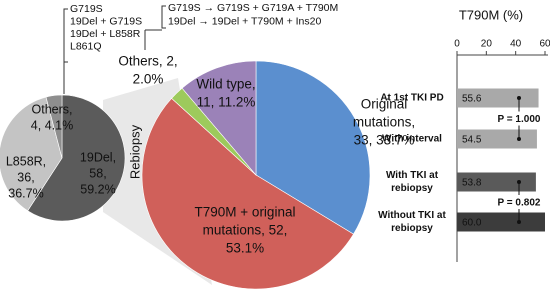 Image resolution: width=550 pixels, height=291 pixels. What do you see at coordinates (411, 98) in the screenshot?
I see `category-label: At 1st TKI PD` at bounding box center [411, 98].